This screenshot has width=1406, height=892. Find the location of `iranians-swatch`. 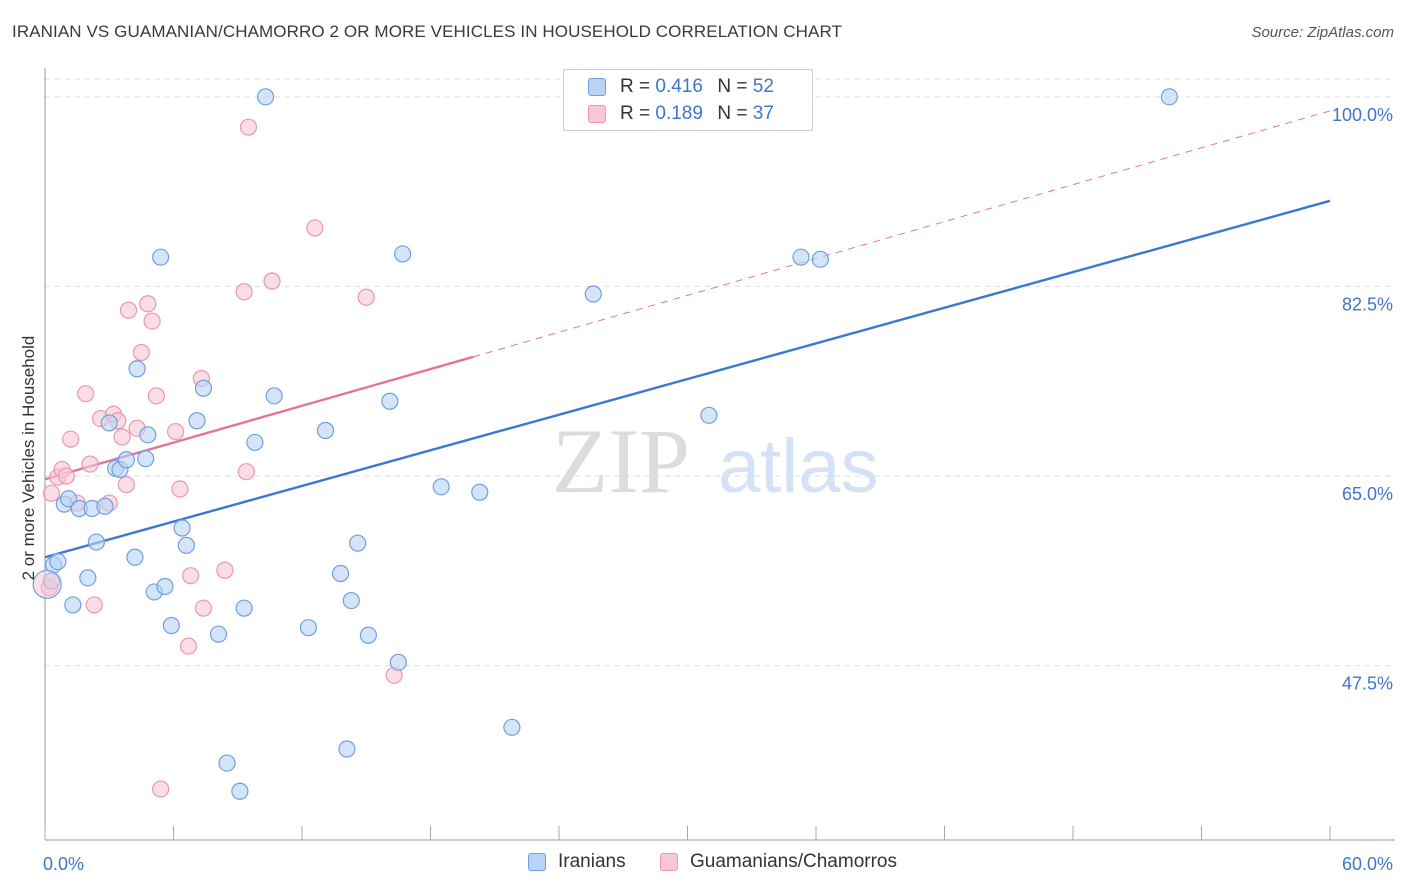

iranians-swatch is located at coordinates (597, 87).